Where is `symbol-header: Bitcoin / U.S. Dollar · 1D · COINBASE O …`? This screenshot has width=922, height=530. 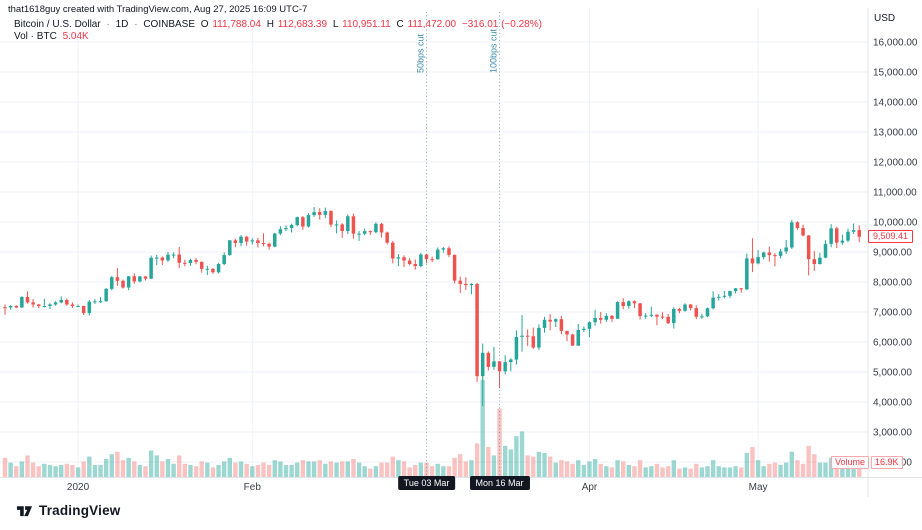 symbol-header: Bitcoin / U.S. Dollar · 1D · COINBASE O … is located at coordinates (279, 24).